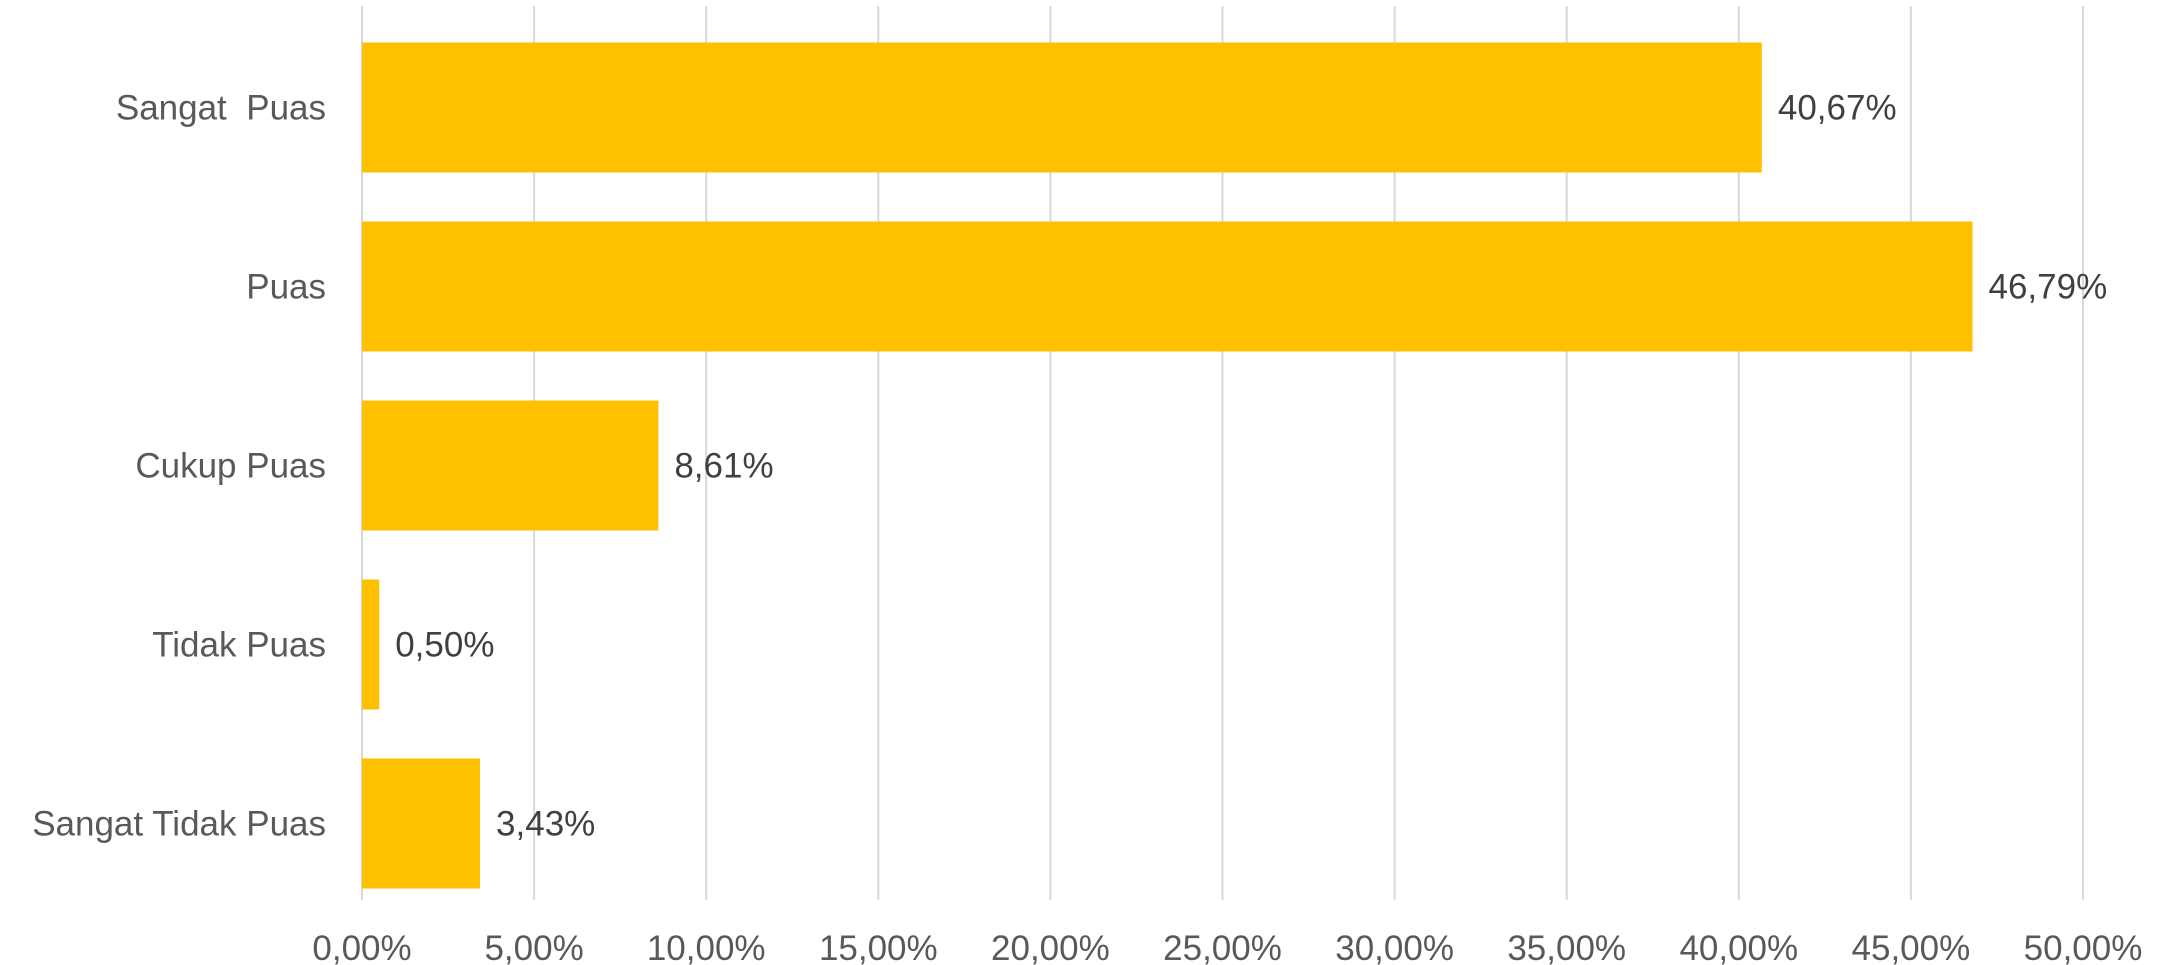 This screenshot has height=965, width=2159. I want to click on category-label: Tidak Puas, so click(239, 645).